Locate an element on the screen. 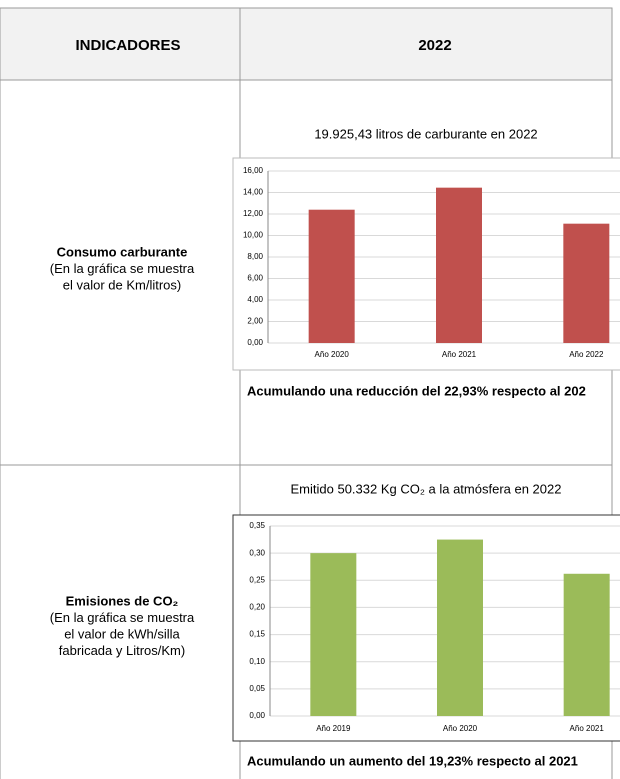  indicator-title: Emisiones de CO₂ is located at coordinates (122, 600).